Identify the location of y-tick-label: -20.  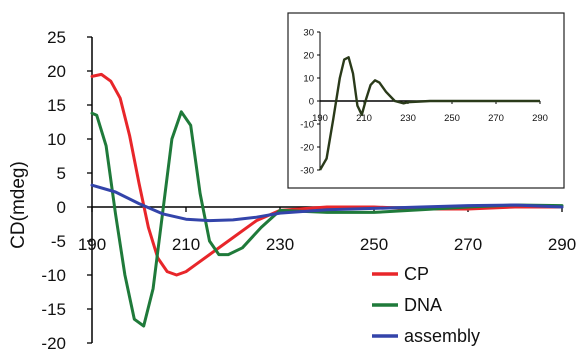
(53, 343).